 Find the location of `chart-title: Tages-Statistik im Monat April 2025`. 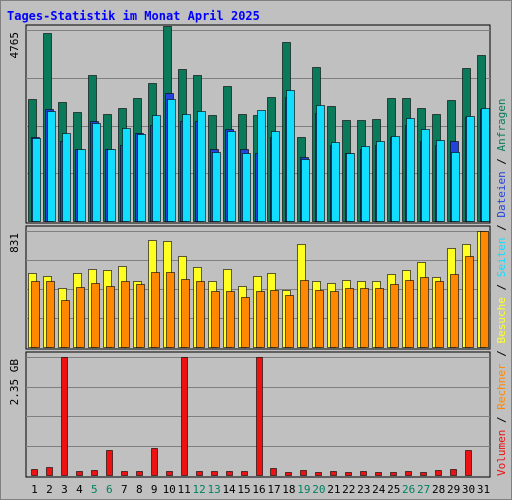

chart-title: Tages-Statistik im Monat April 2025 is located at coordinates (133, 16).